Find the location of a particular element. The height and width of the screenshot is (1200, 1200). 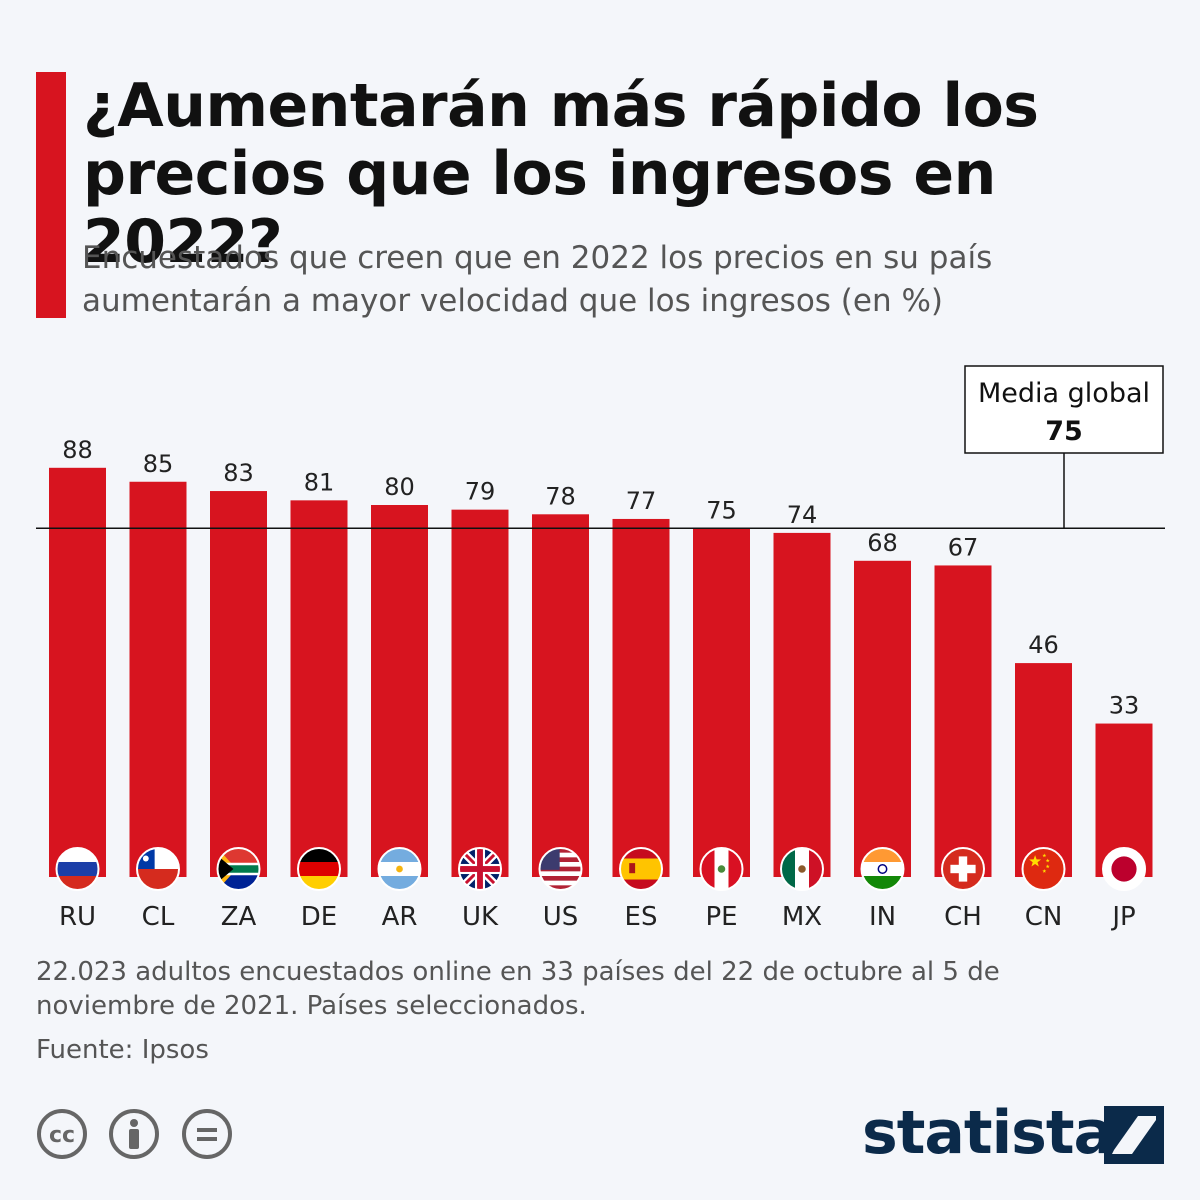

chart-source: Fuente: Ipsos is located at coordinates (122, 1050).